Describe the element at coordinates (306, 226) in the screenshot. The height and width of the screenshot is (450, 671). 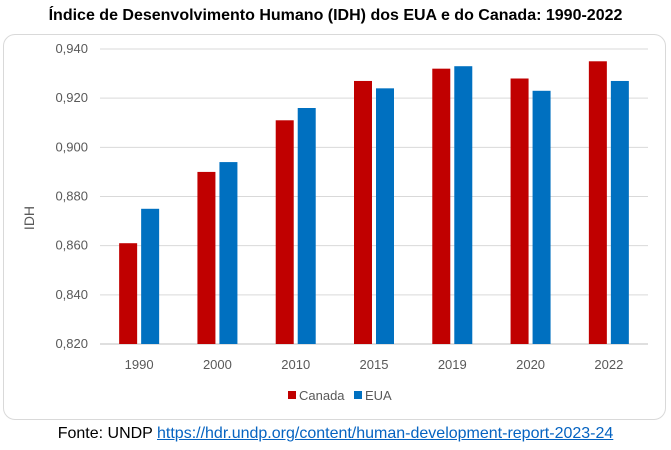
I see `bar-eua-2010` at that location.